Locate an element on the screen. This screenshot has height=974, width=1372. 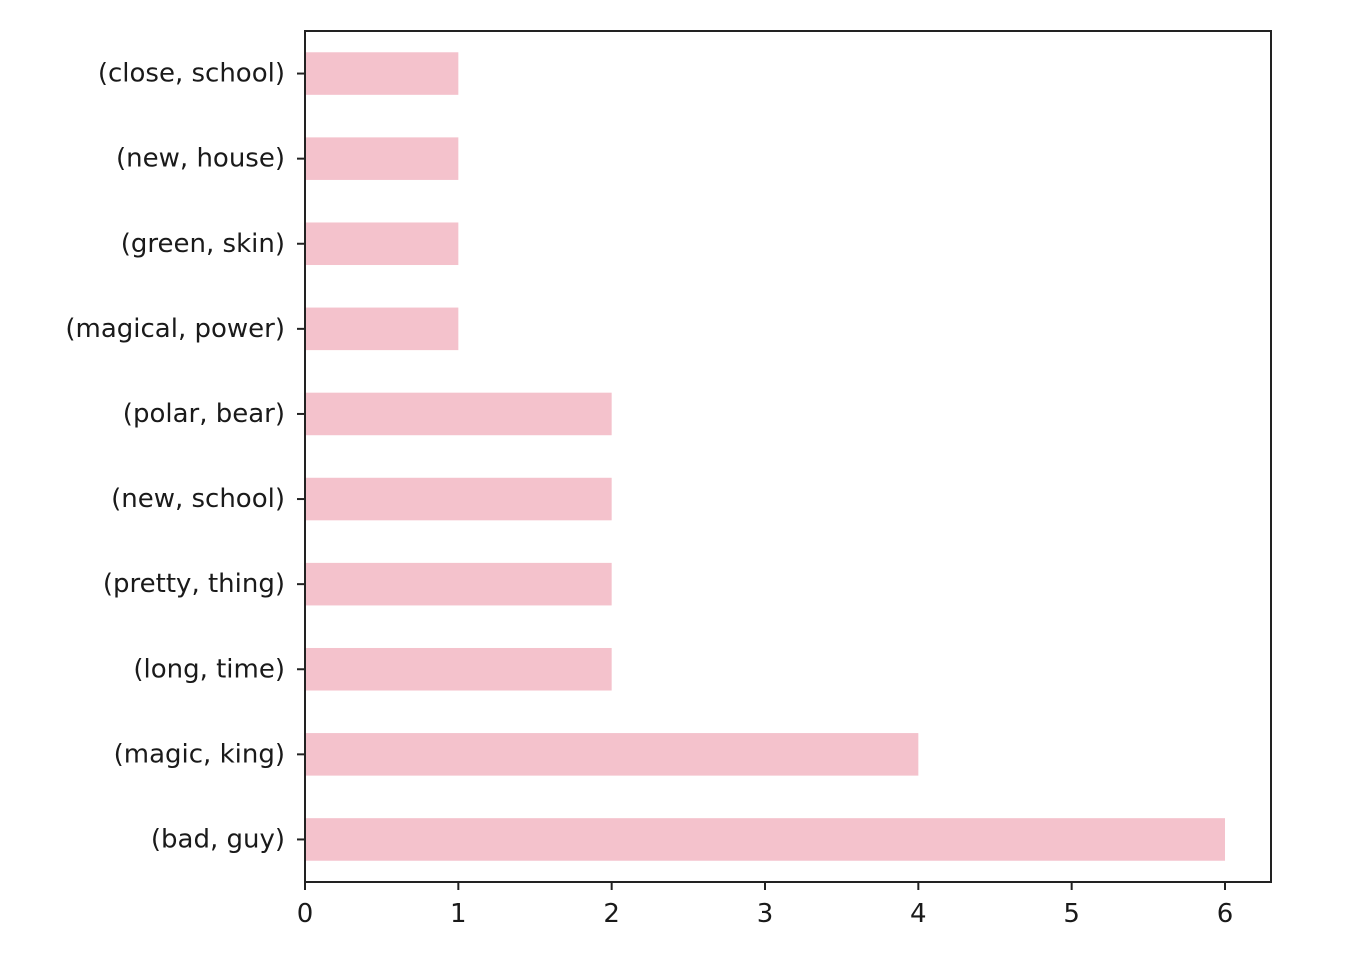
y-tick-label: (magic, king) is located at coordinates (199, 754).